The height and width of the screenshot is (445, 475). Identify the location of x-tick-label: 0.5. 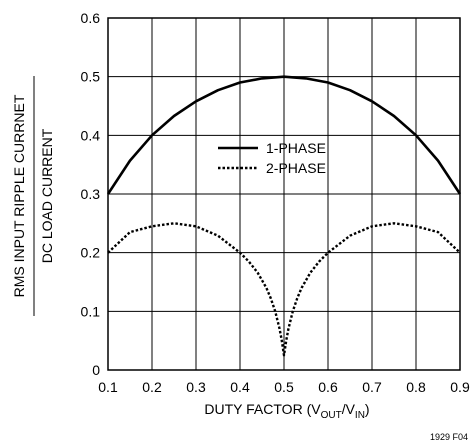
(284, 387).